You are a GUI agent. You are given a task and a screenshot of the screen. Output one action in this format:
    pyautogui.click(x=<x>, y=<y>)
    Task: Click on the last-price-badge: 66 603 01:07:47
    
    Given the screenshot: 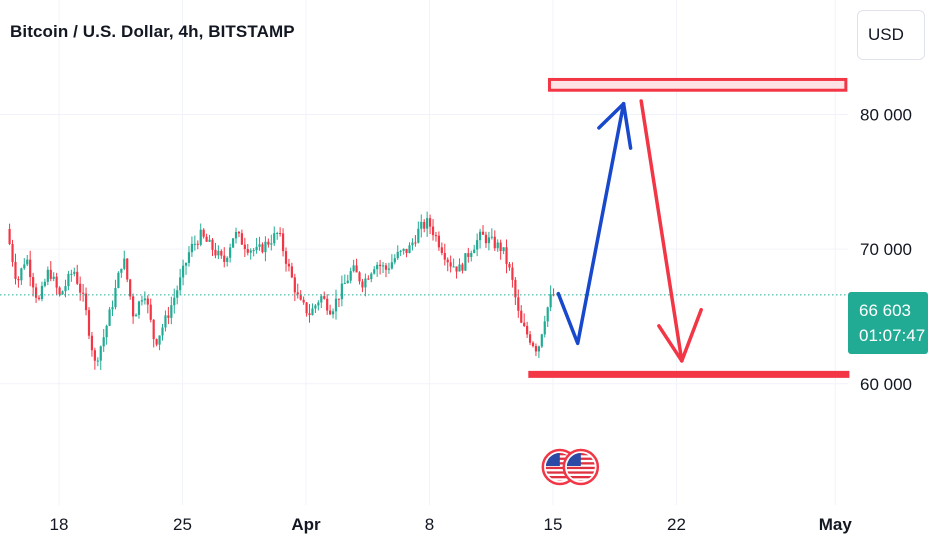 What is the action you would take?
    pyautogui.click(x=888, y=323)
    